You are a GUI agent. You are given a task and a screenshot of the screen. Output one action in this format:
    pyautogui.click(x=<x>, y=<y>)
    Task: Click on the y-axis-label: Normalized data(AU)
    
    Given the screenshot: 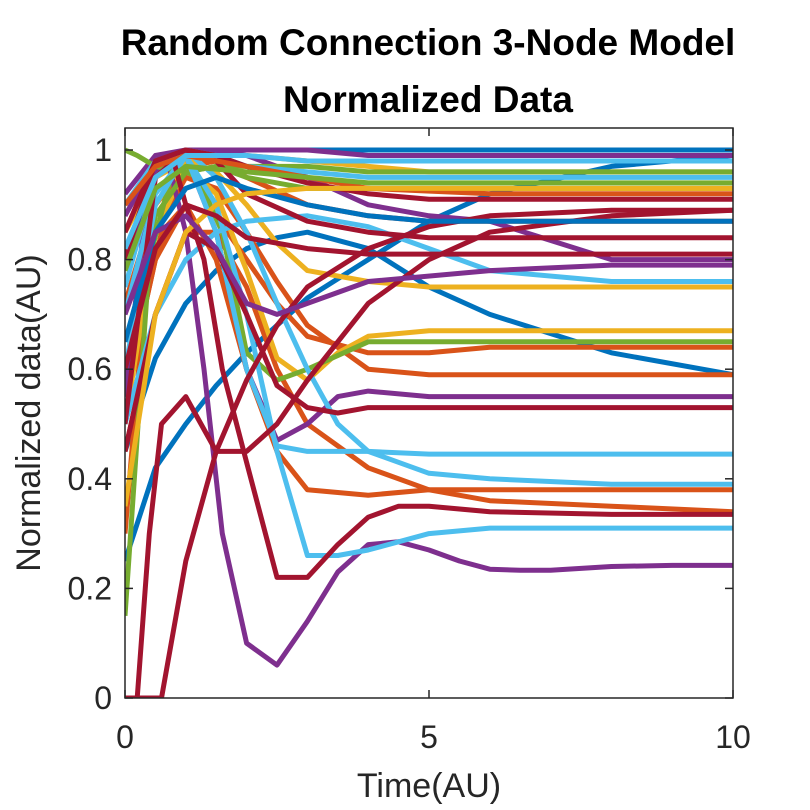 What is the action you would take?
    pyautogui.click(x=29, y=412)
    